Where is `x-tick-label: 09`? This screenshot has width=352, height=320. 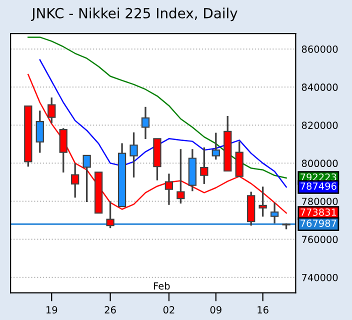 x-tick-label: 09 is located at coordinates (216, 310).